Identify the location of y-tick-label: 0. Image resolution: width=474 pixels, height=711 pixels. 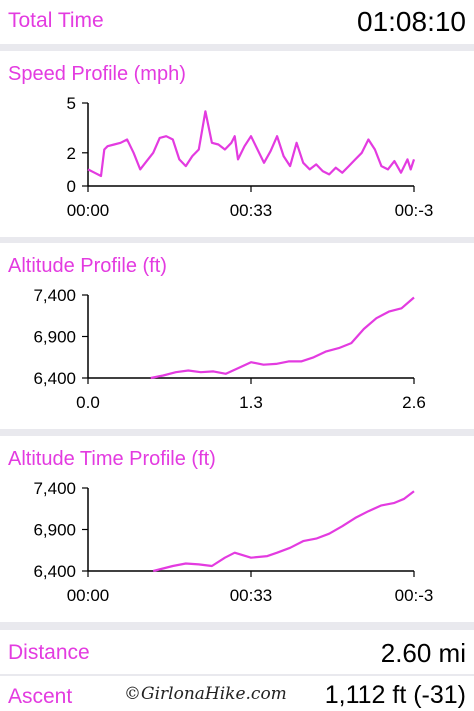
(71, 186).